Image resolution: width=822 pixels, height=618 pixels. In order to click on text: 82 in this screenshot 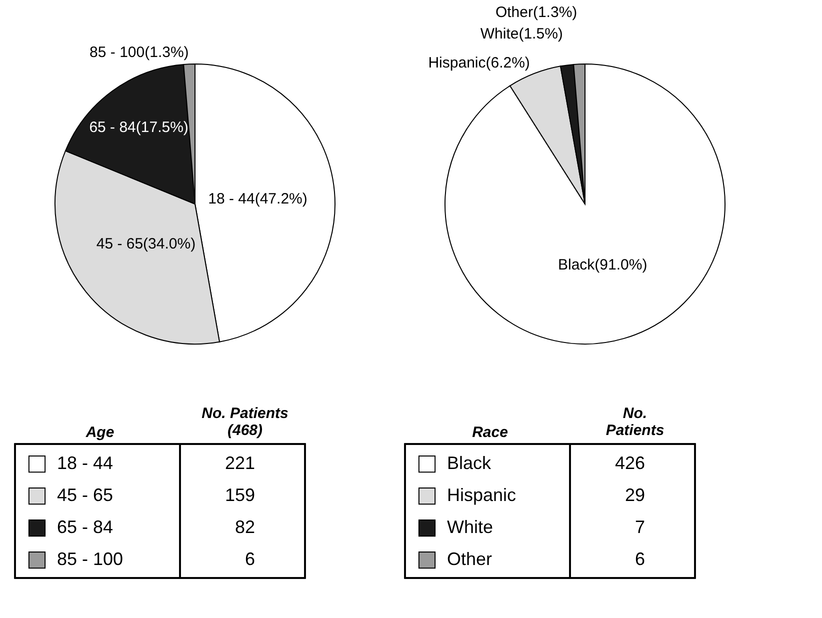, I will do `click(244, 527)`.